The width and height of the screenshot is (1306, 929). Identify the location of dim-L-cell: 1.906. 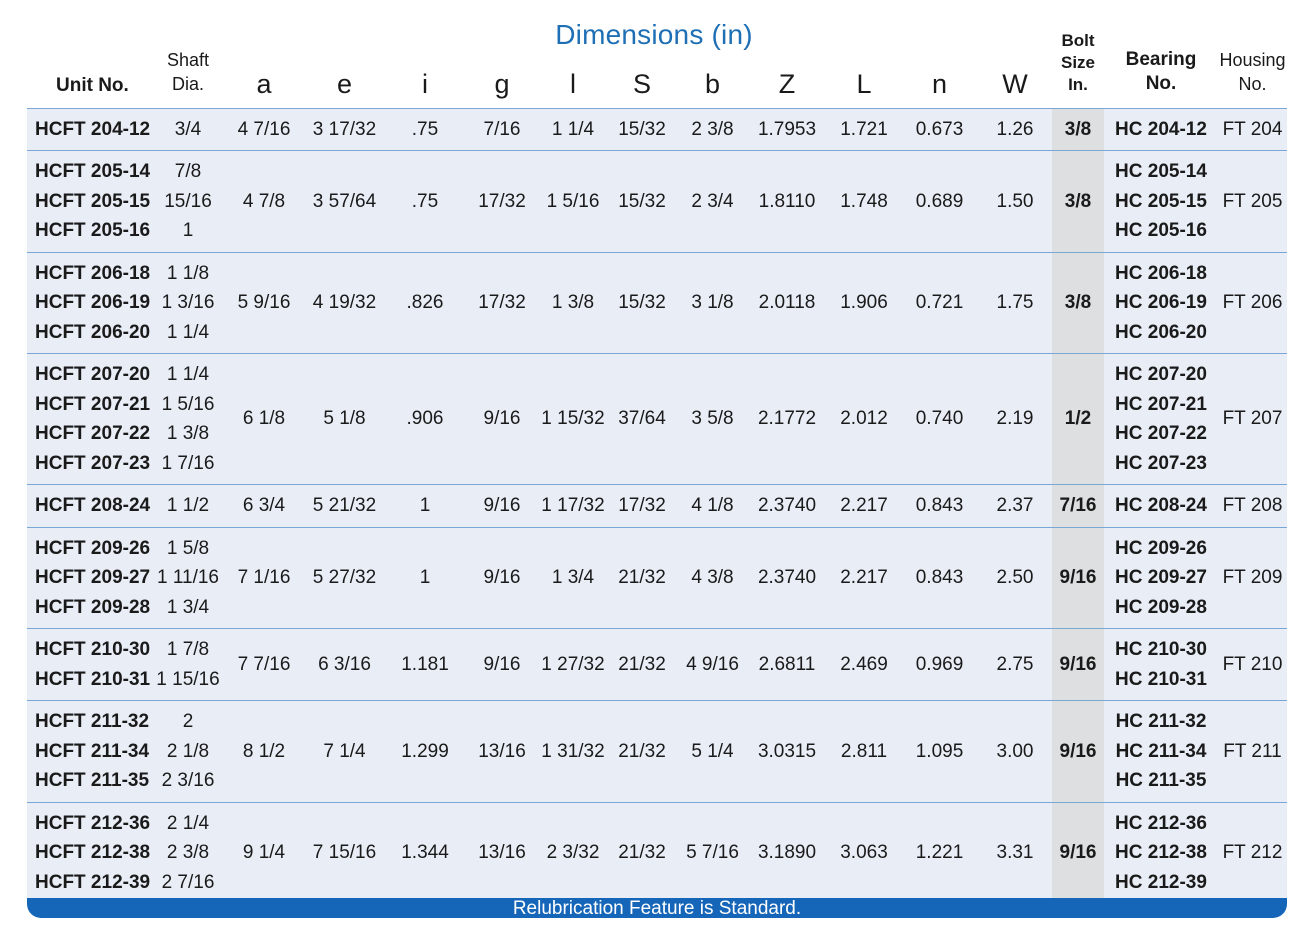
(864, 302).